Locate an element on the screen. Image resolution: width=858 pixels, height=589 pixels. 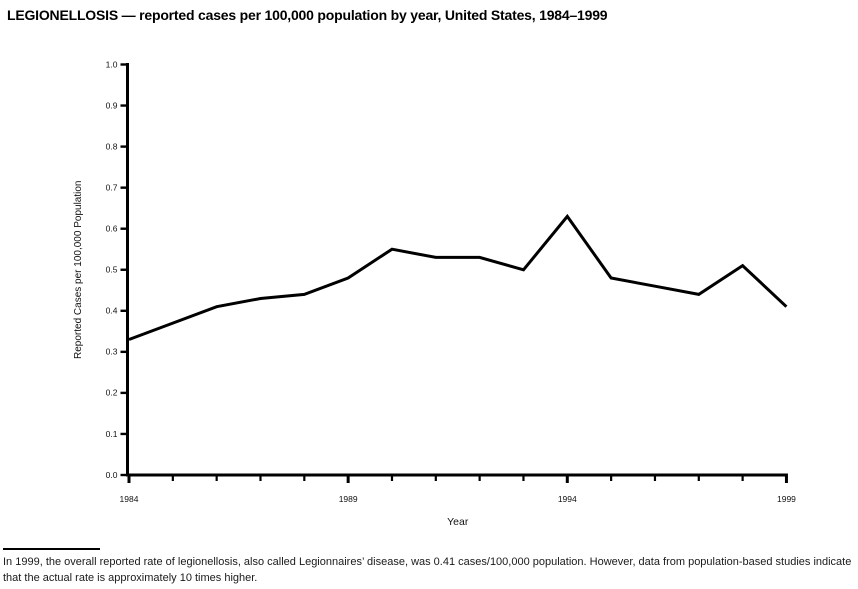
x-tick-label: 1994 is located at coordinates (567, 499).